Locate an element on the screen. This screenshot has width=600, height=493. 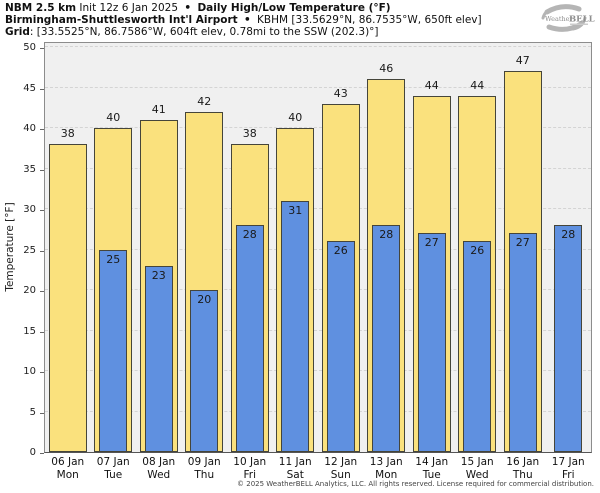
low-value-label: 25 is located at coordinates (113, 259).